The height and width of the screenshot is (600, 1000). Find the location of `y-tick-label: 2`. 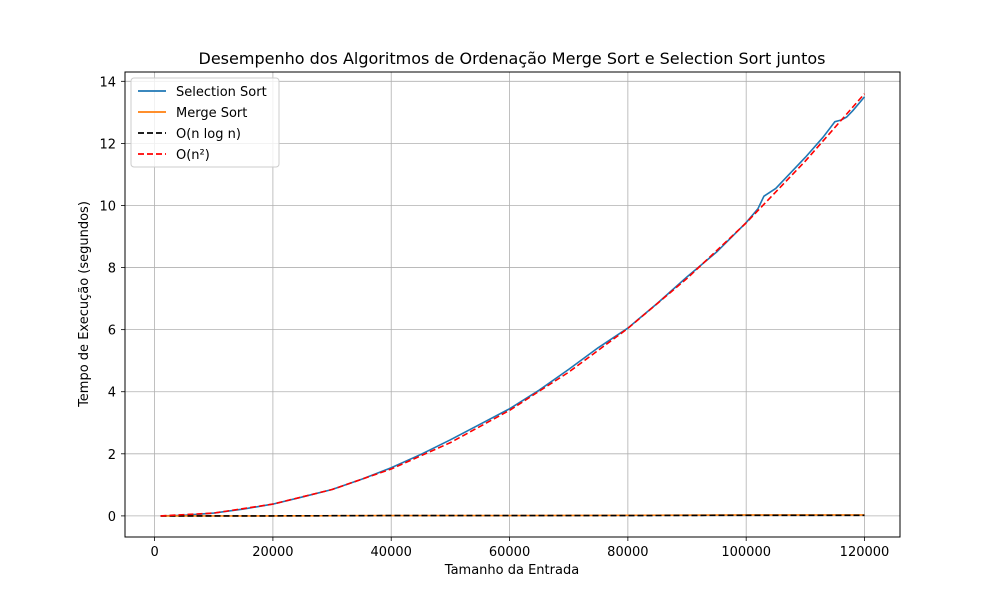

y-tick-label: 2 is located at coordinates (112, 455).